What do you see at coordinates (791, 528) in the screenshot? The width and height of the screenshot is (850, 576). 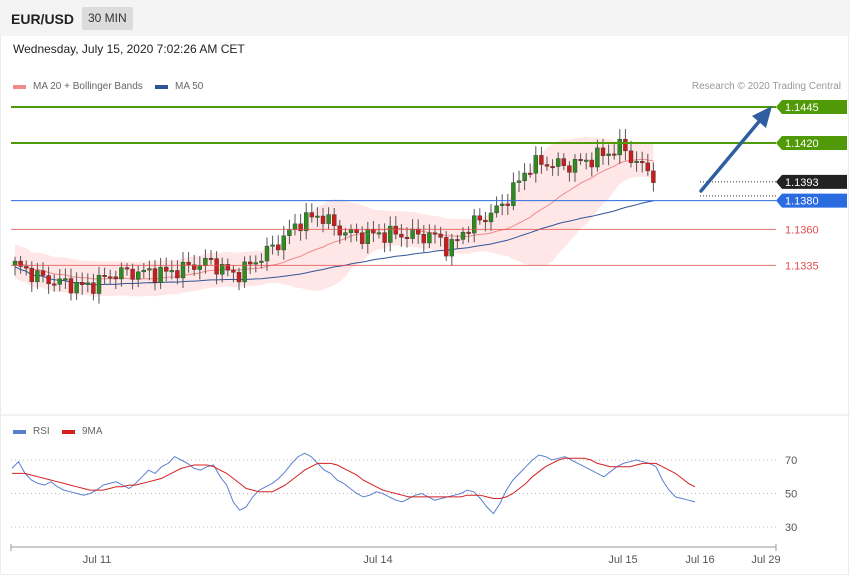 I see `rsi-level-label: 30` at bounding box center [791, 528].